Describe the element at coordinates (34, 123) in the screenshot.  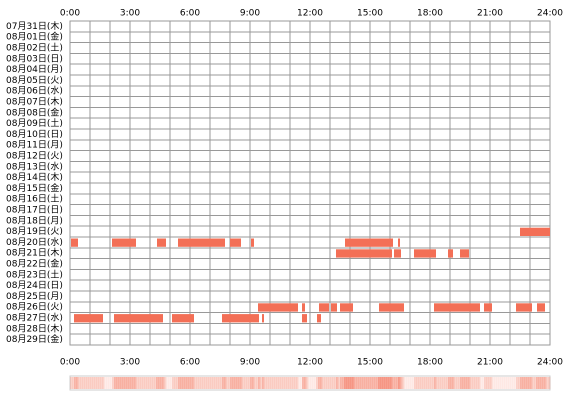
I see `row-label: 08月09日(土)` at that location.